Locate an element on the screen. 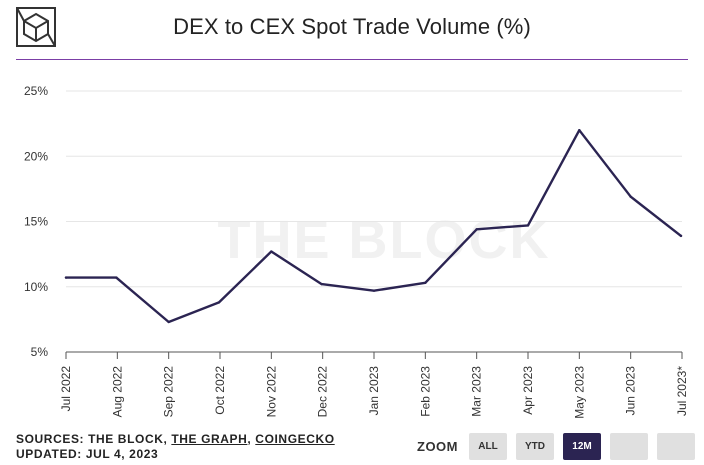 The image size is (704, 465). sources-prefix: SOURCES: THE BLOCK, is located at coordinates (94, 439).